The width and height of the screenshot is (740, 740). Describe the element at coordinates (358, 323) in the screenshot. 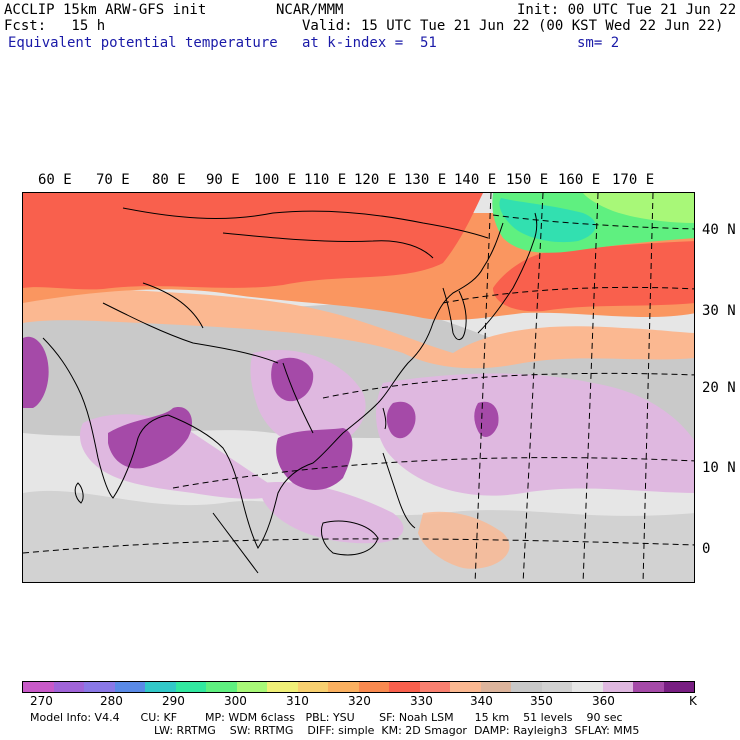

I see `field-salmon-band` at that location.